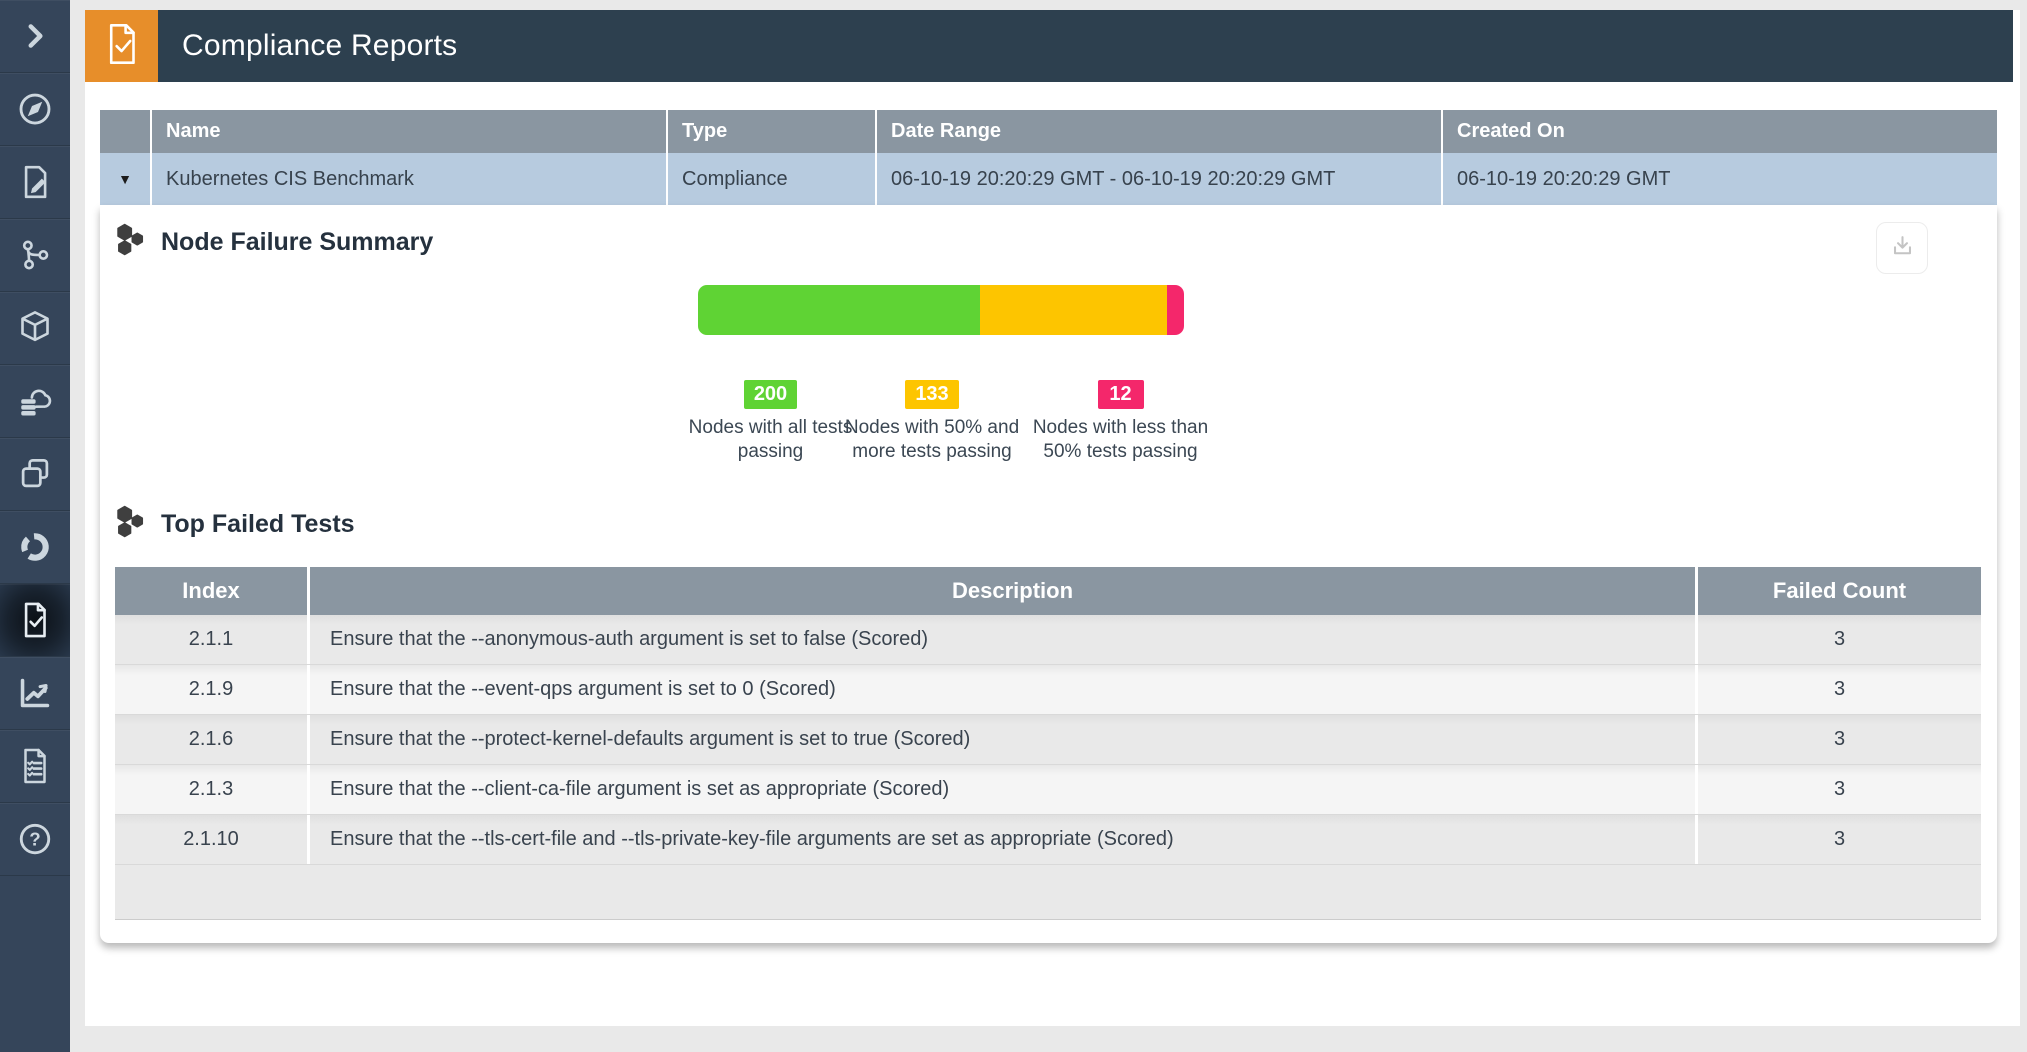 The image size is (2027, 1052). I want to click on failed-test-index: 2.1.1, so click(211, 639).